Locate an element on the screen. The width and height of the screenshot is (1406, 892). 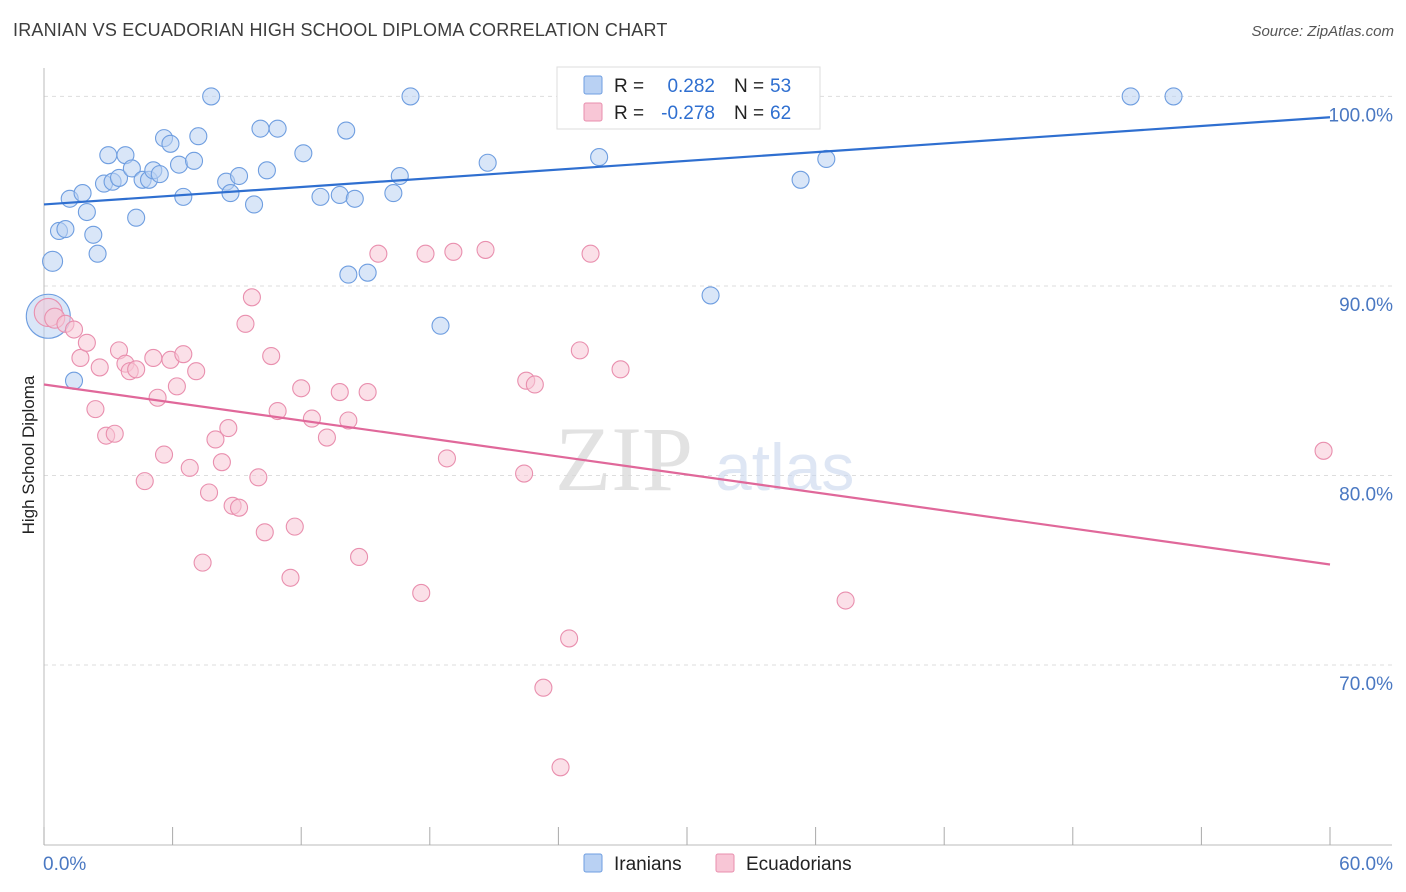
x-tick-label: 0.0% is located at coordinates (64, 864).